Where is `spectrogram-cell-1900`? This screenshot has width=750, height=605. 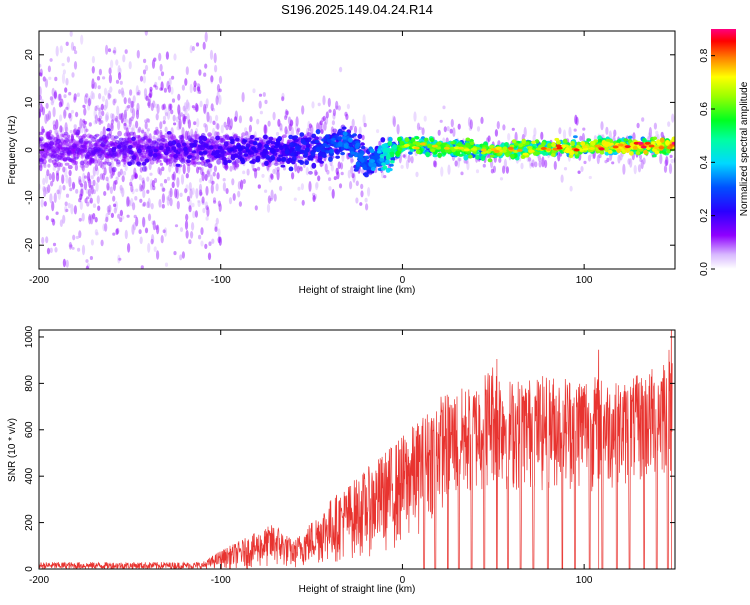
spectrogram-cell-1900 is located at coordinates (115, 205).